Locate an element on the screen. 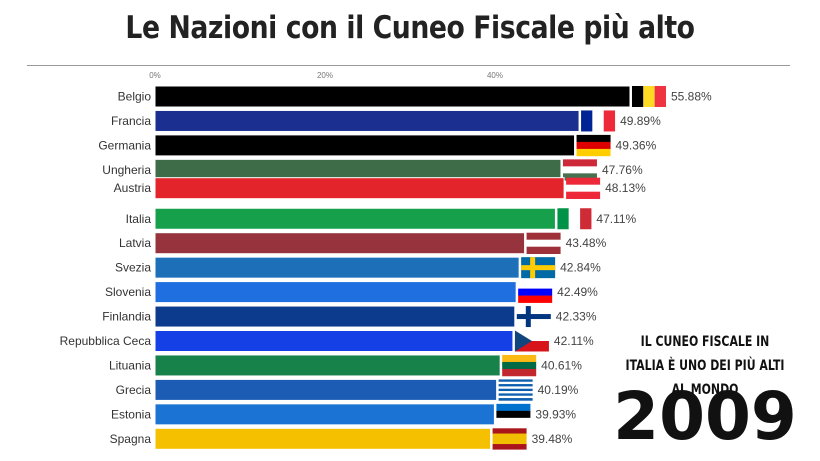 This screenshot has width=820, height=461. bar-row: Italia 47.11% is located at coordinates (381, 218).